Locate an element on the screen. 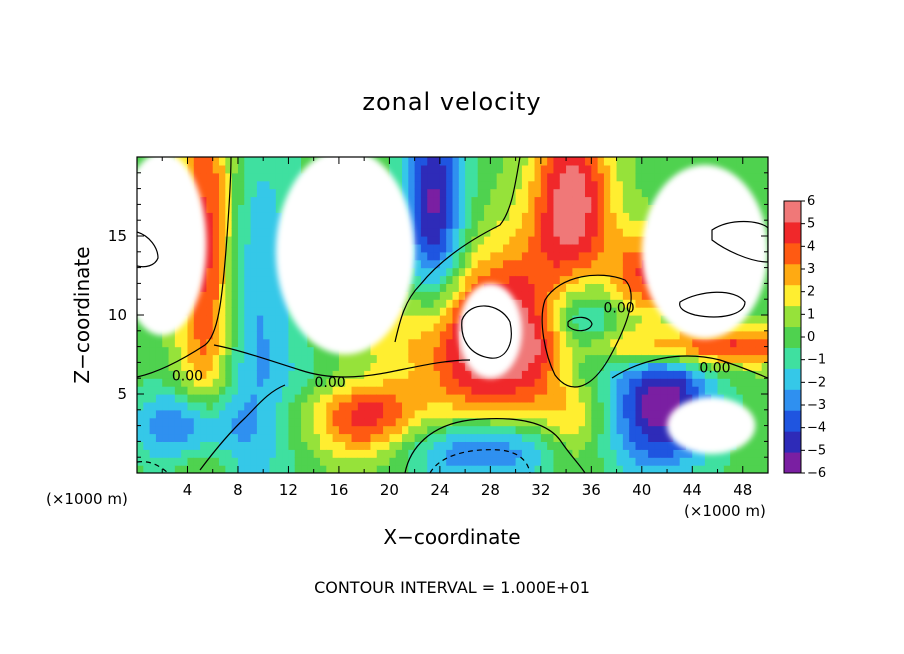  blank-region is located at coordinates (704, 251).